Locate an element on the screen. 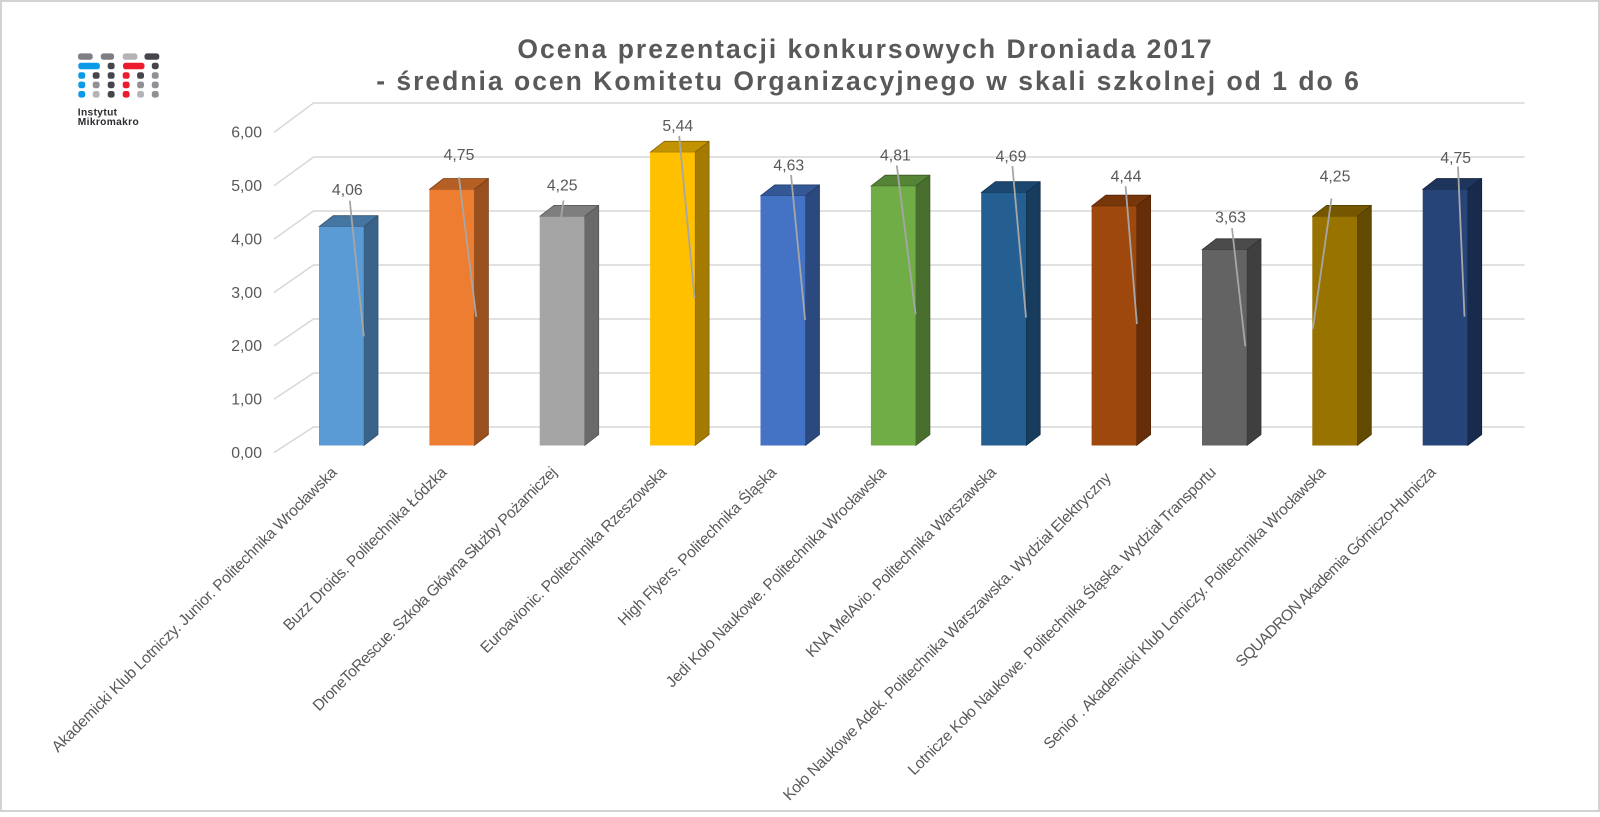 Image resolution: width=1600 pixels, height=817 pixels. svg-text: 4,81 is located at coordinates (895, 156).